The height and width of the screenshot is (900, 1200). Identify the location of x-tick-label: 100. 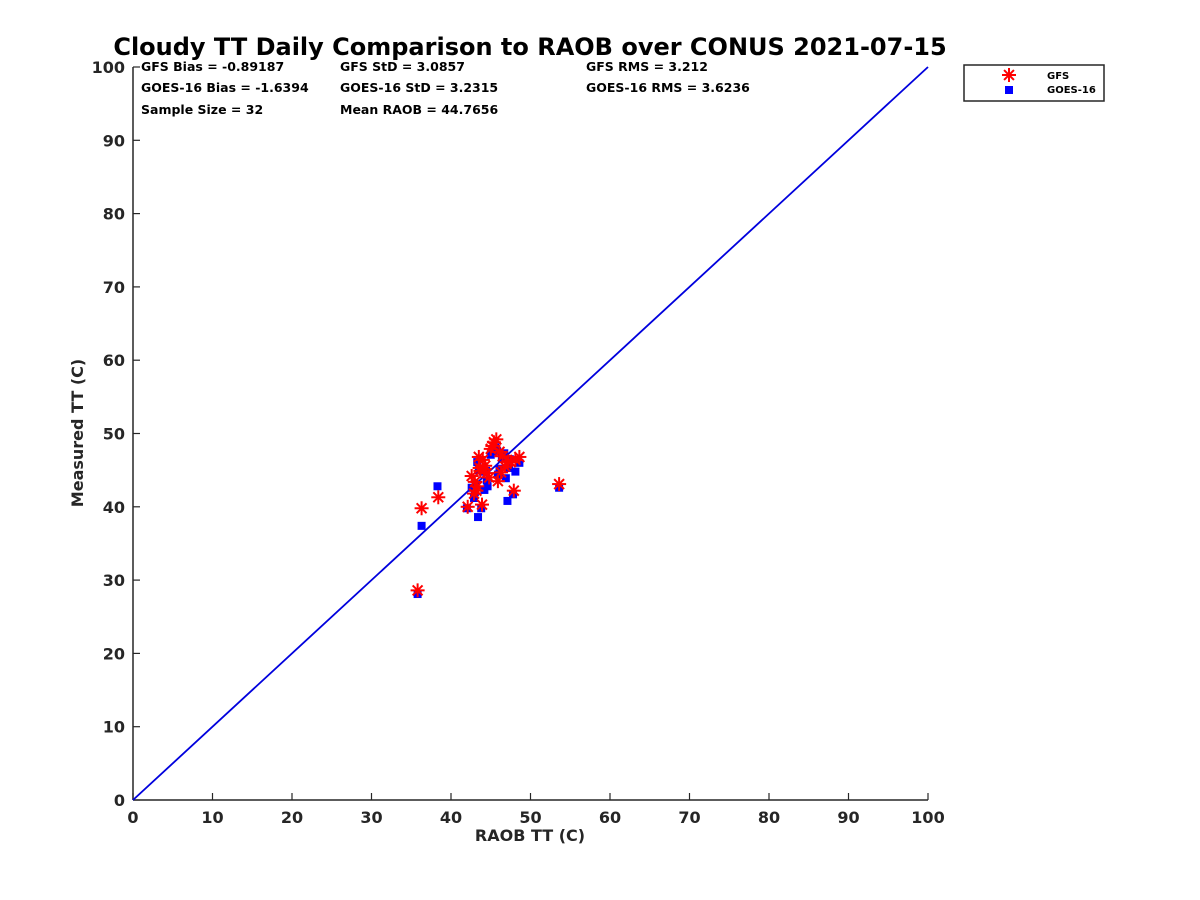
(927, 817).